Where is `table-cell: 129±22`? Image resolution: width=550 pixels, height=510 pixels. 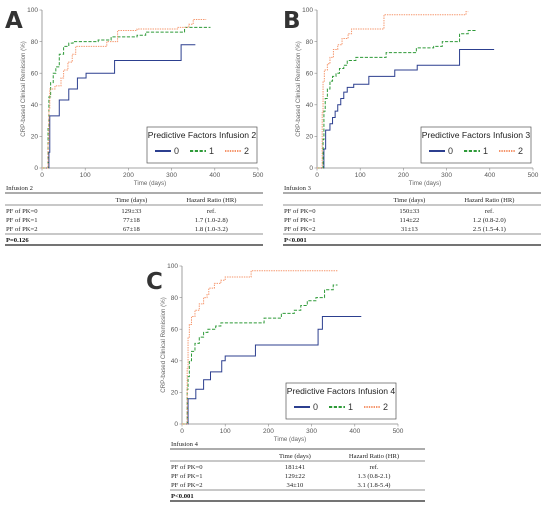
table-cell: 129±22 is located at coordinates (295, 476).